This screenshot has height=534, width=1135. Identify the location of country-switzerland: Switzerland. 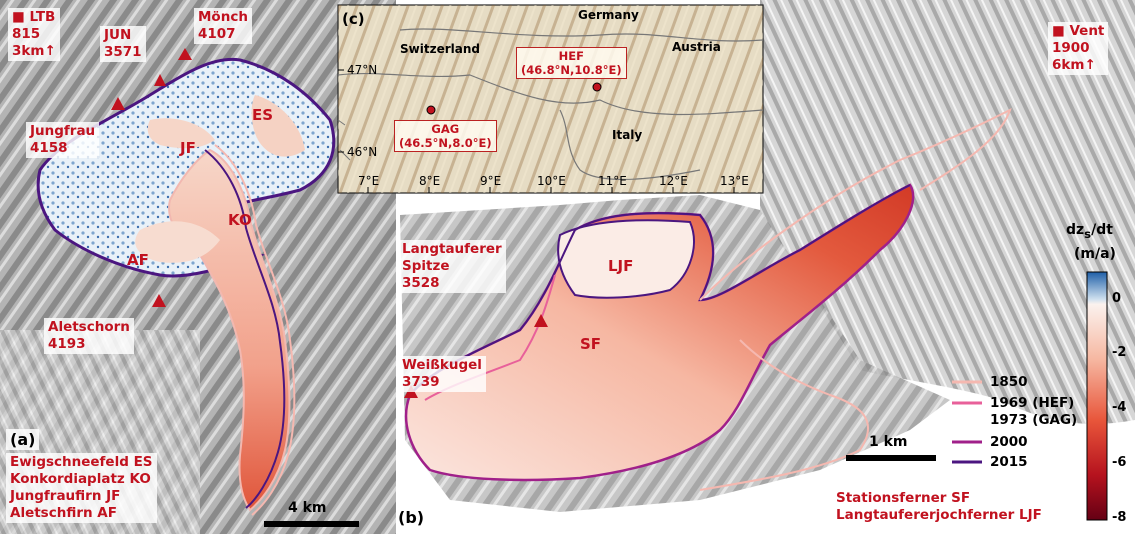
(440, 49).